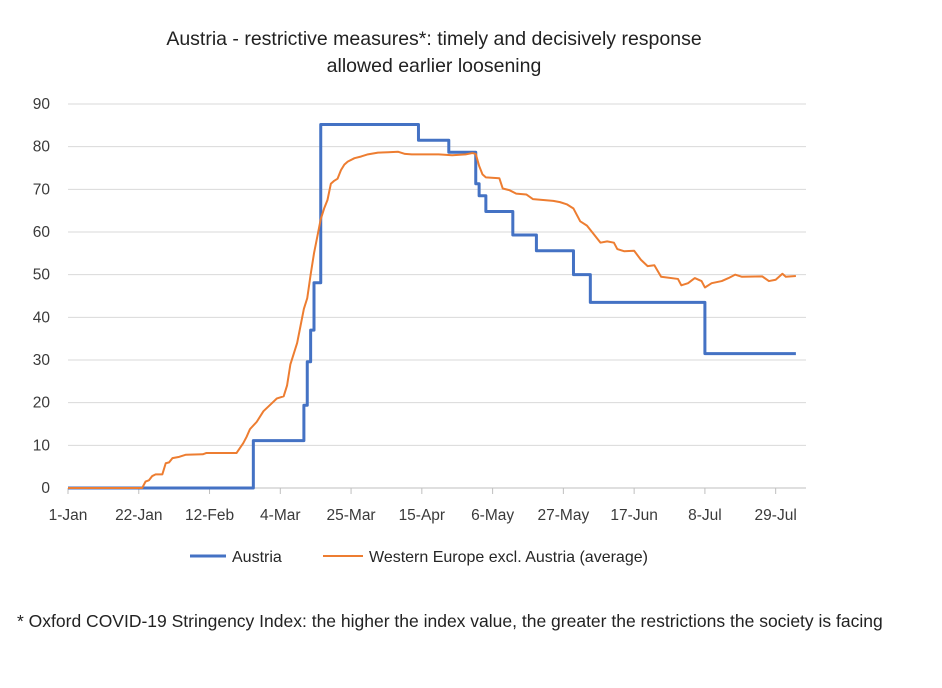 This screenshot has height=688, width=942. I want to click on x-tick-label: 25-Mar, so click(351, 515).